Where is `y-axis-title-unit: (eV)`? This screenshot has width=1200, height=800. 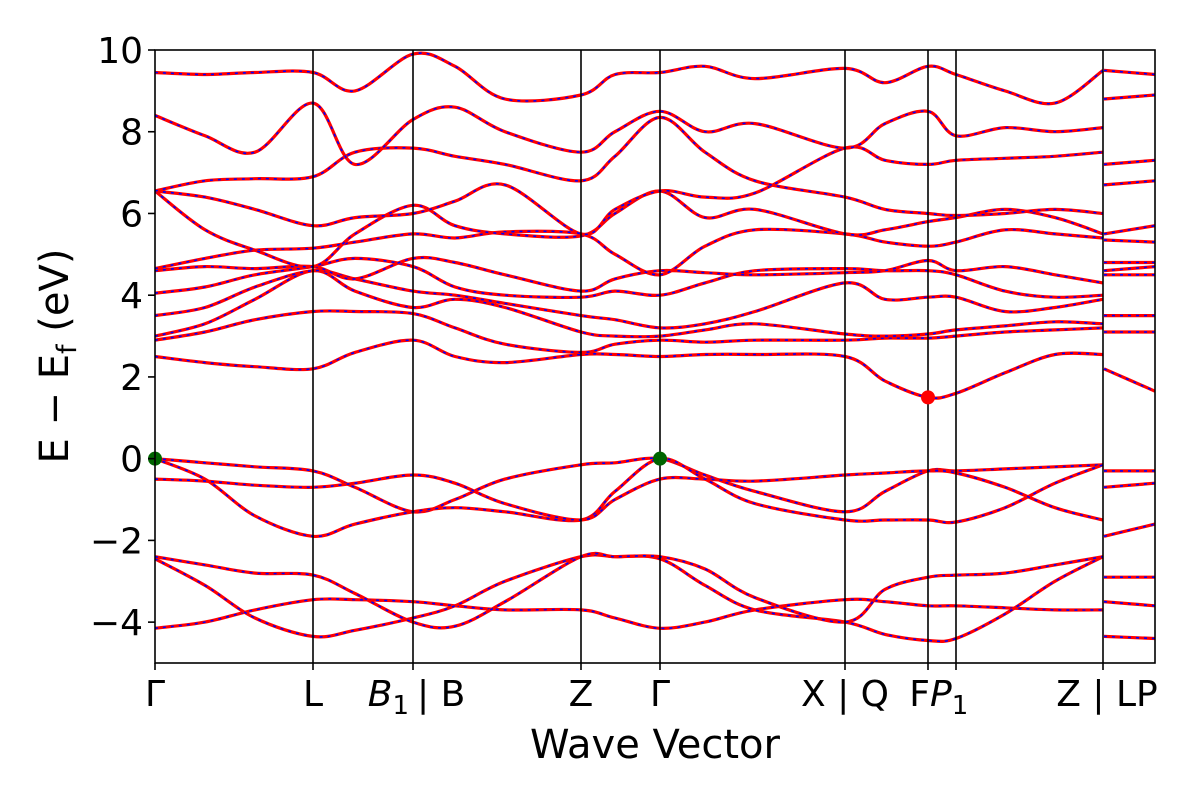
y-axis-title-unit: (eV) is located at coordinates (55, 297).